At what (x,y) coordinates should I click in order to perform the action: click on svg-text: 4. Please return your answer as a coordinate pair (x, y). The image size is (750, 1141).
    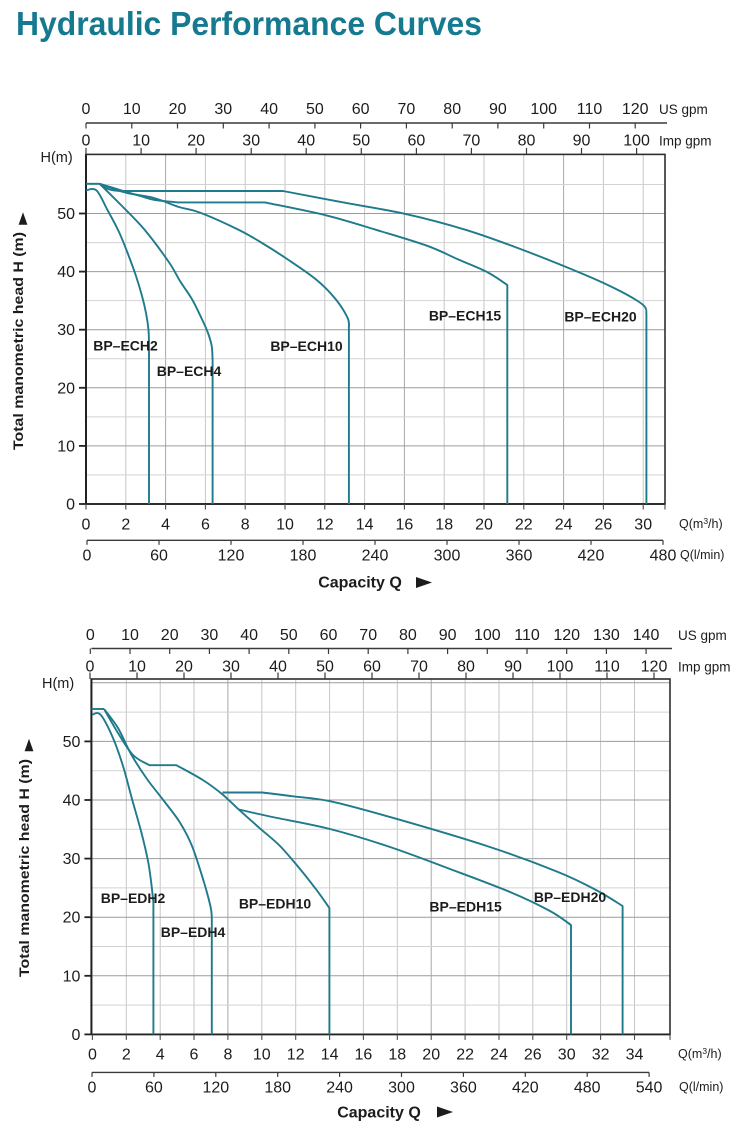
    Looking at the image, I should click on (160, 1055).